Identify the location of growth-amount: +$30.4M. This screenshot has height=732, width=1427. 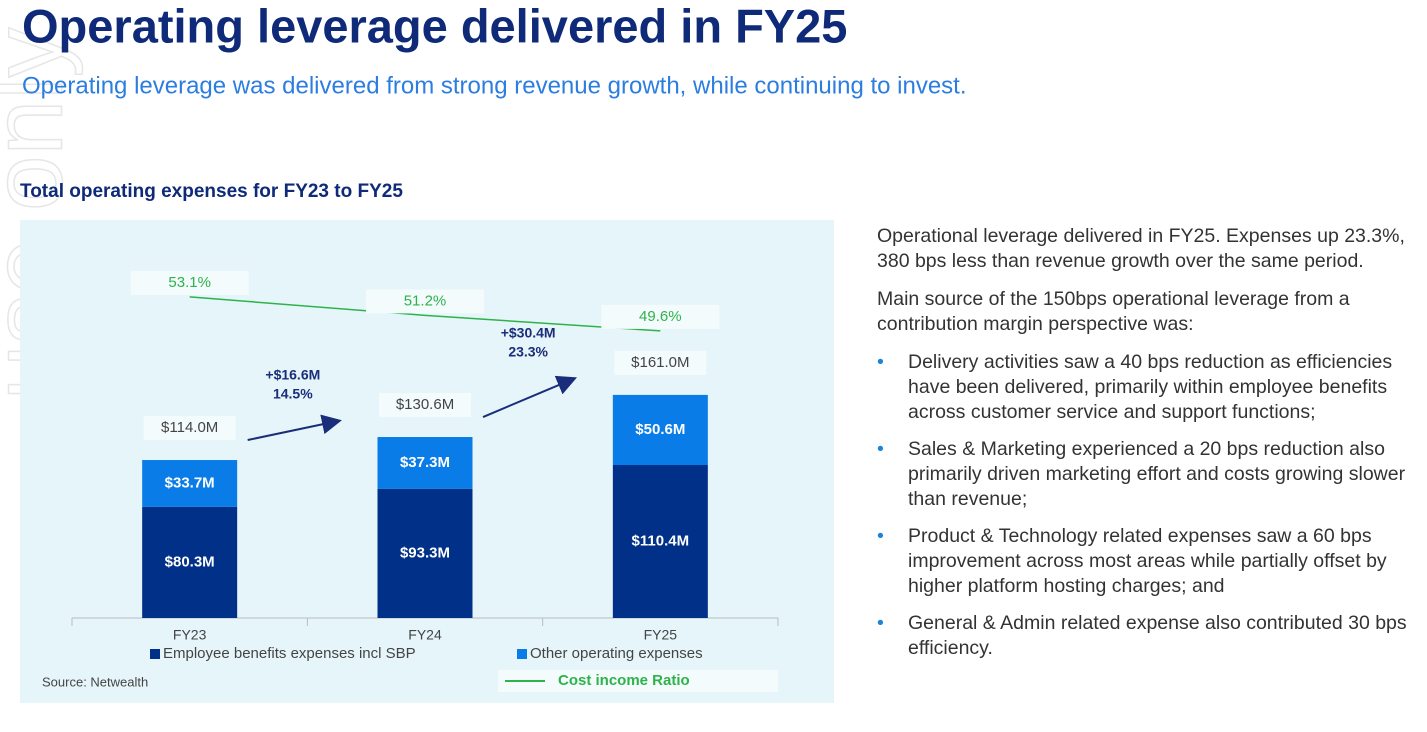
(528, 333).